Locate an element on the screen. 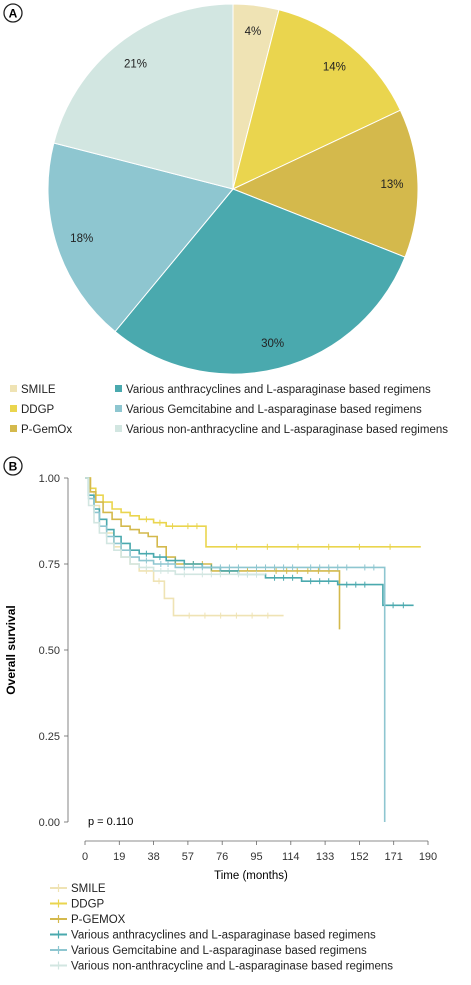  km-line-various-non-anthracycline-and-l-asparaginase-based-regimens is located at coordinates (175, 526).